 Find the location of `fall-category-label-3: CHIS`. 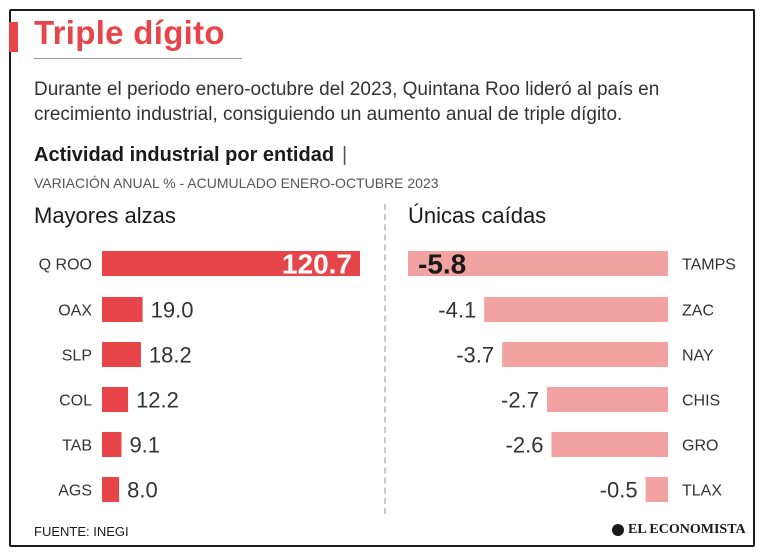

fall-category-label-3: CHIS is located at coordinates (701, 401).